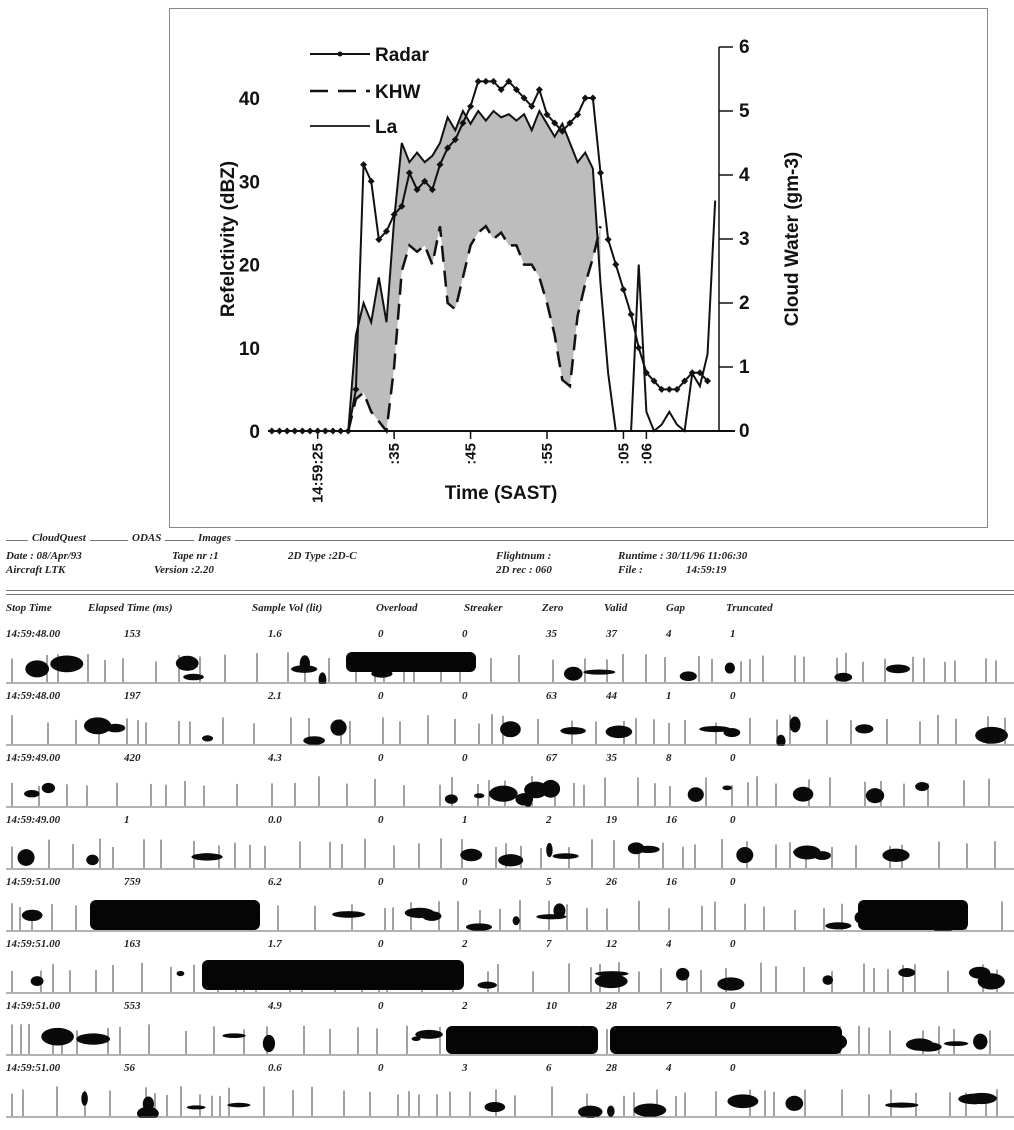 The width and height of the screenshot is (1014, 1130). I want to click on odas-column-header: Streaker, so click(483, 608).